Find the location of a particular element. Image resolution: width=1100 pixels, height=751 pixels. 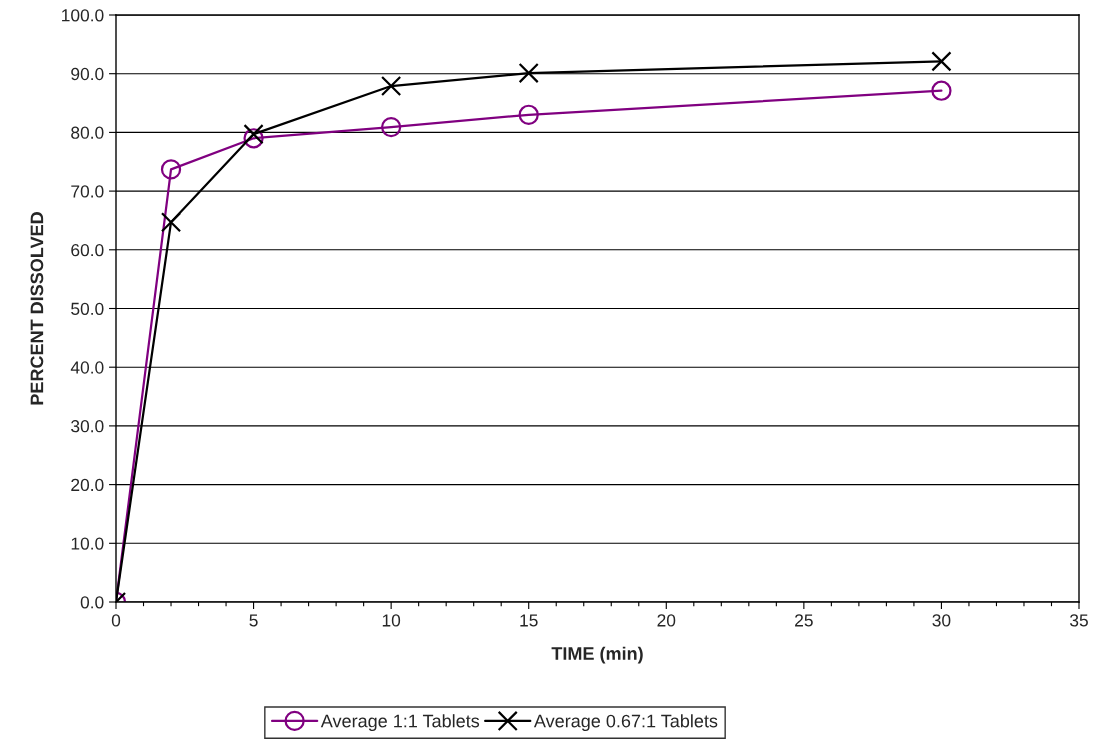

y-tick-label: 10.0 is located at coordinates (87, 543).